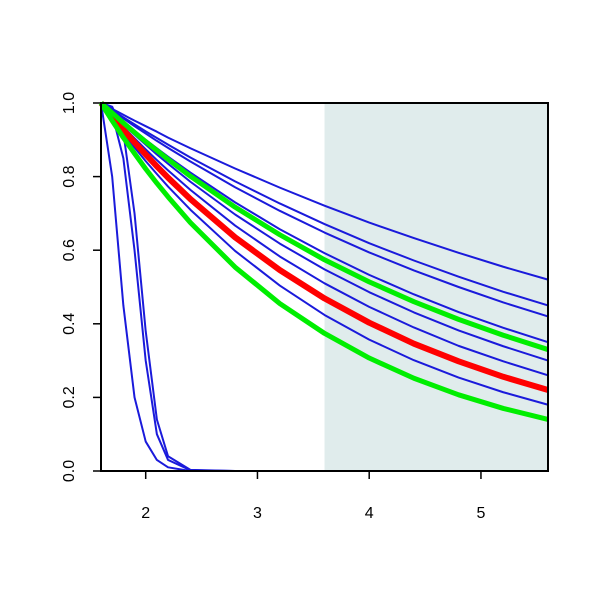  Describe the element at coordinates (369, 513) in the screenshot. I see `x-tick-label: 4` at that location.